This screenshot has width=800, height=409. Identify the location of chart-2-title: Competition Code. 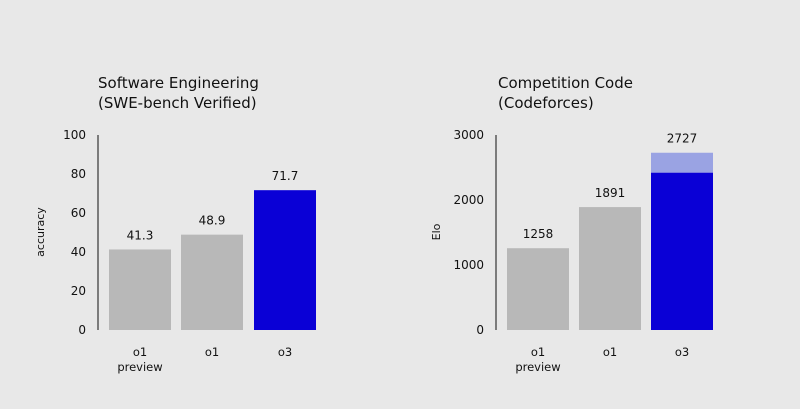
(565, 83).